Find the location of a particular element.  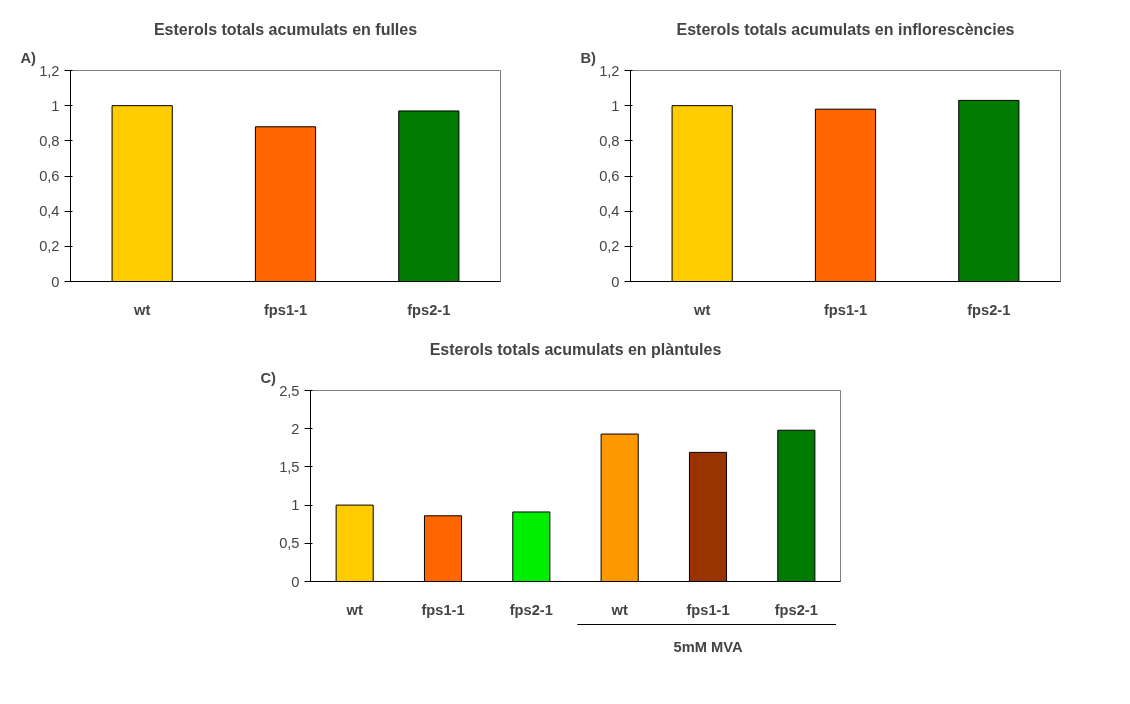

text: 5mM MVA is located at coordinates (708, 646).